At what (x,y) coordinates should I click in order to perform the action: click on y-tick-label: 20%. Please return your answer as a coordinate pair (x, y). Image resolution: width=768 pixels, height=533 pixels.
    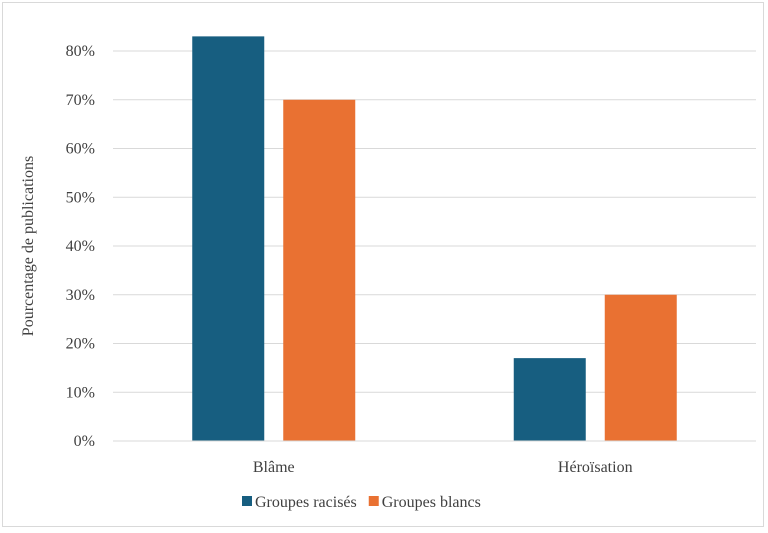
    Looking at the image, I should click on (80, 344).